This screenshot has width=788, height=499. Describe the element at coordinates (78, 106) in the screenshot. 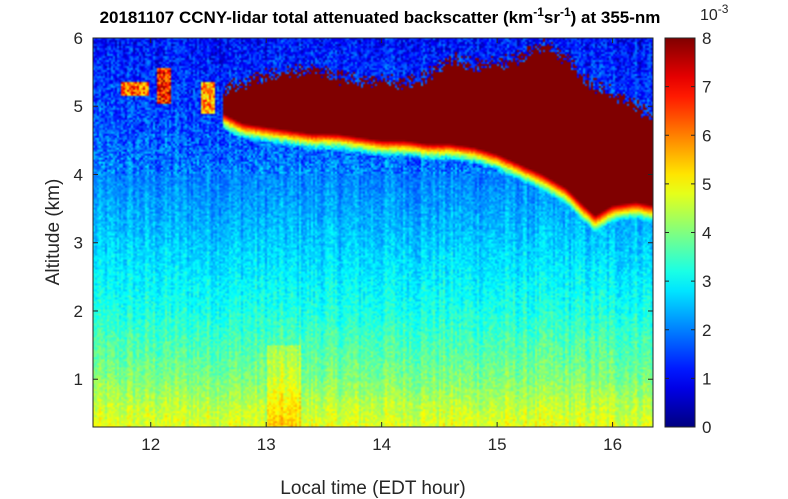

I see `y-tick-label: 5` at that location.